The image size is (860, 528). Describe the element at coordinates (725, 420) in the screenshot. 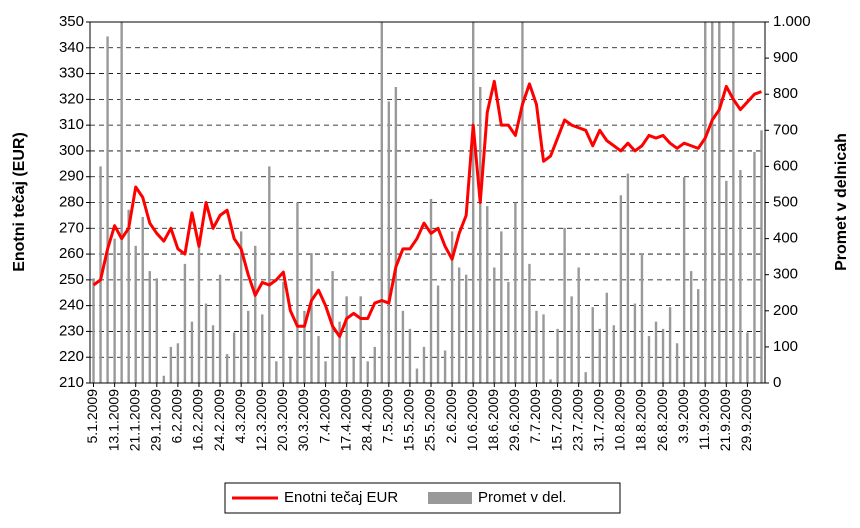

I see `x-tick-label: 21.9.2009` at that location.